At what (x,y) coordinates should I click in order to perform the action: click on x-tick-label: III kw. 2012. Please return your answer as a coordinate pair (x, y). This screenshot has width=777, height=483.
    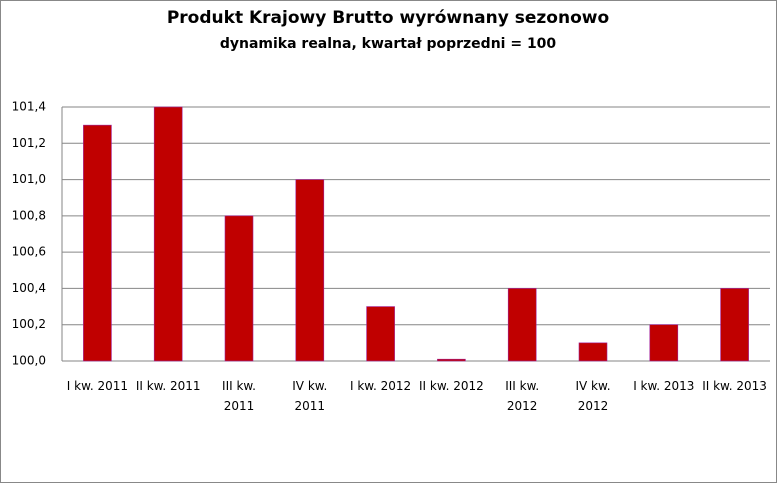
    Looking at the image, I should click on (522, 396).